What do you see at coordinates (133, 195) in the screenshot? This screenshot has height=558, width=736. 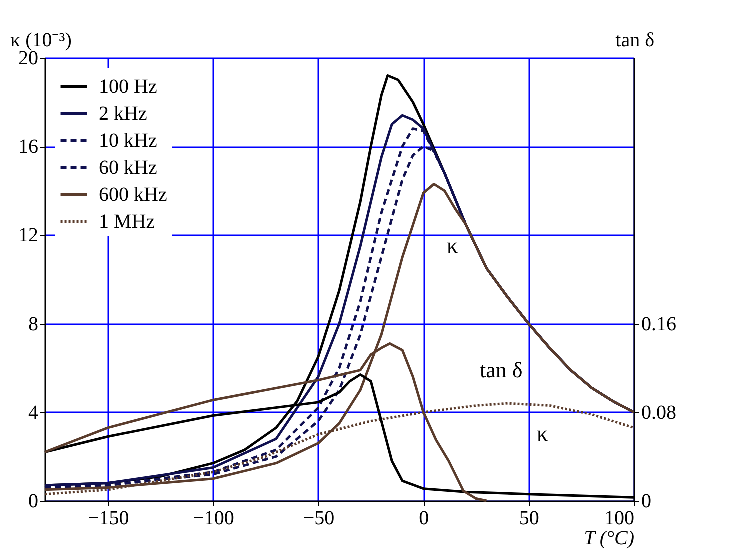 I see `legend-label: 600 kHz` at bounding box center [133, 195].